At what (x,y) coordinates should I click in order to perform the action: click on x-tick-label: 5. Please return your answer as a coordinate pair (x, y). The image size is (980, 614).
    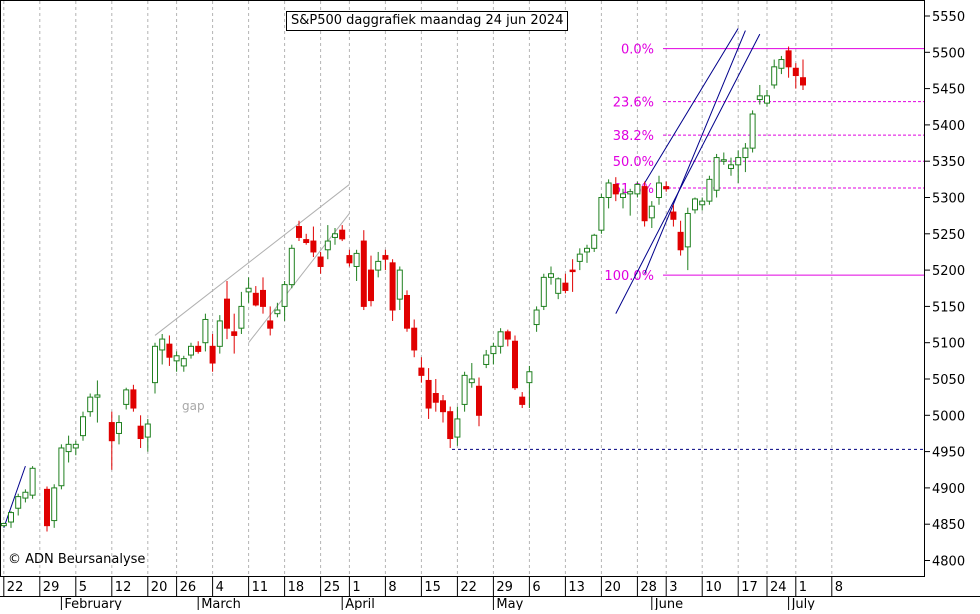
    Looking at the image, I should click on (83, 587).